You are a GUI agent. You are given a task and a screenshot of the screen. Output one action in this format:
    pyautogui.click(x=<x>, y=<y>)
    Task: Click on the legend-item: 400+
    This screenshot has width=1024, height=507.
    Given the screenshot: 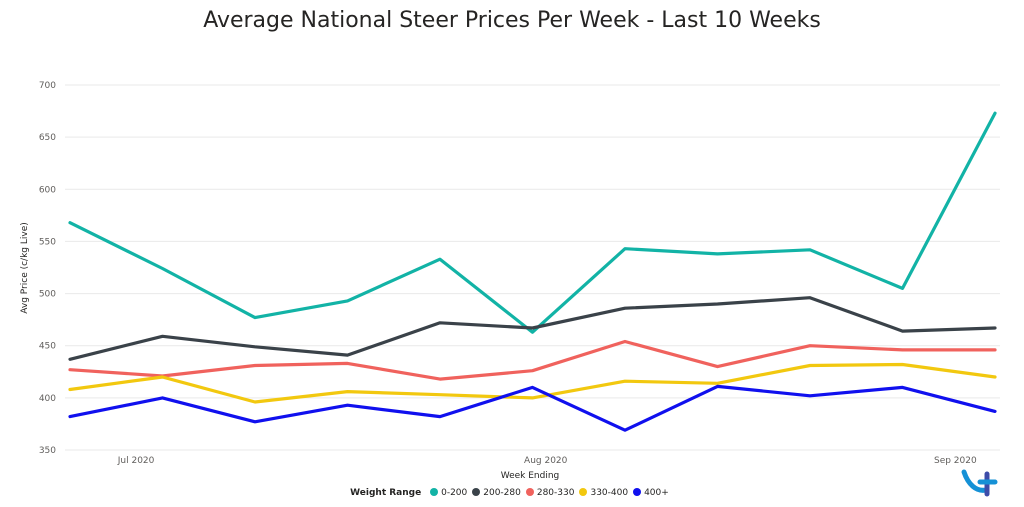 What is the action you would take?
    pyautogui.click(x=651, y=493)
    